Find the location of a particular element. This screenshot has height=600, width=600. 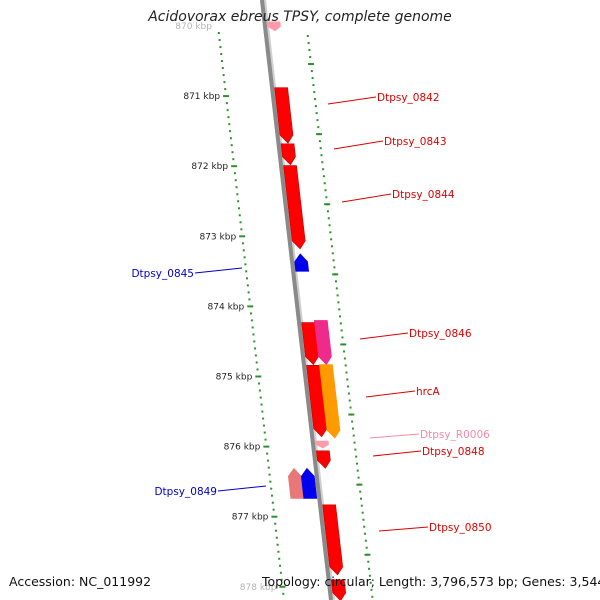

accession-text: Accession: NC_011992 is located at coordinates (80, 581).